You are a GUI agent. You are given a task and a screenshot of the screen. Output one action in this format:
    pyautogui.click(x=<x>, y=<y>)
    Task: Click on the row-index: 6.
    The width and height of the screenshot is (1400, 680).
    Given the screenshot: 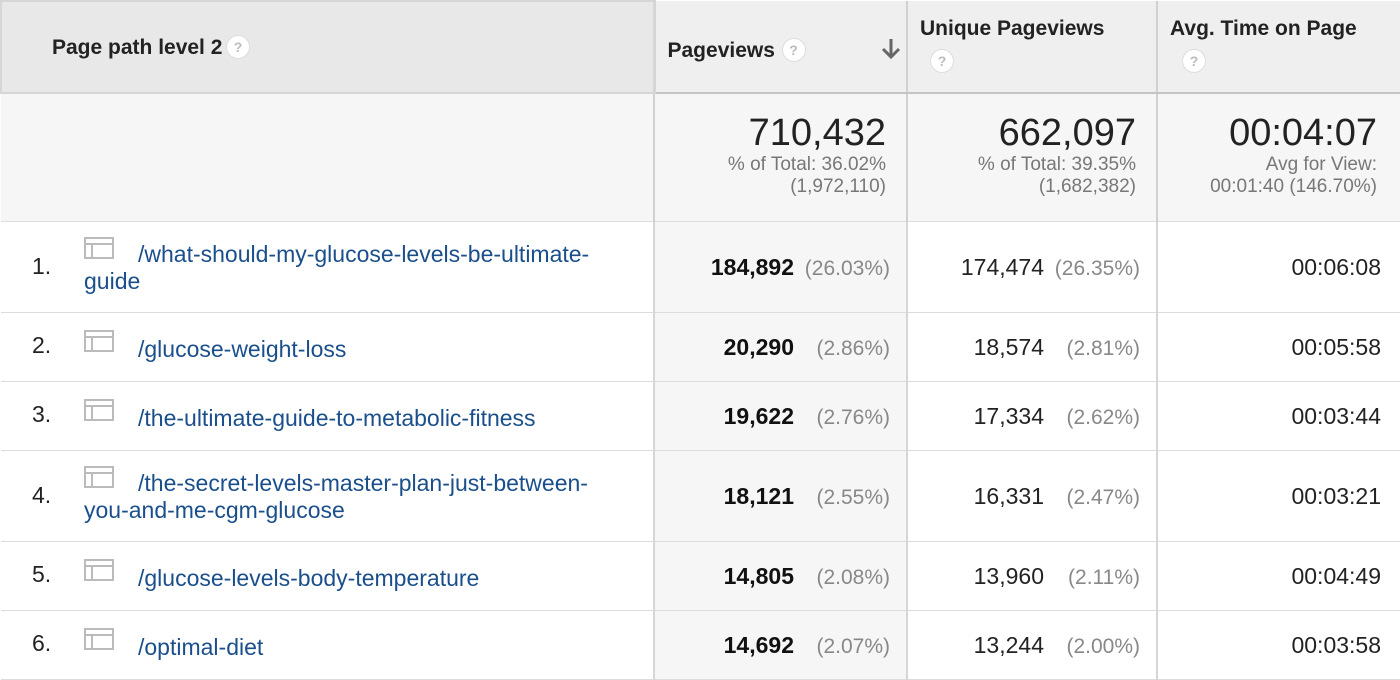 What is the action you would take?
    pyautogui.click(x=42, y=643)
    